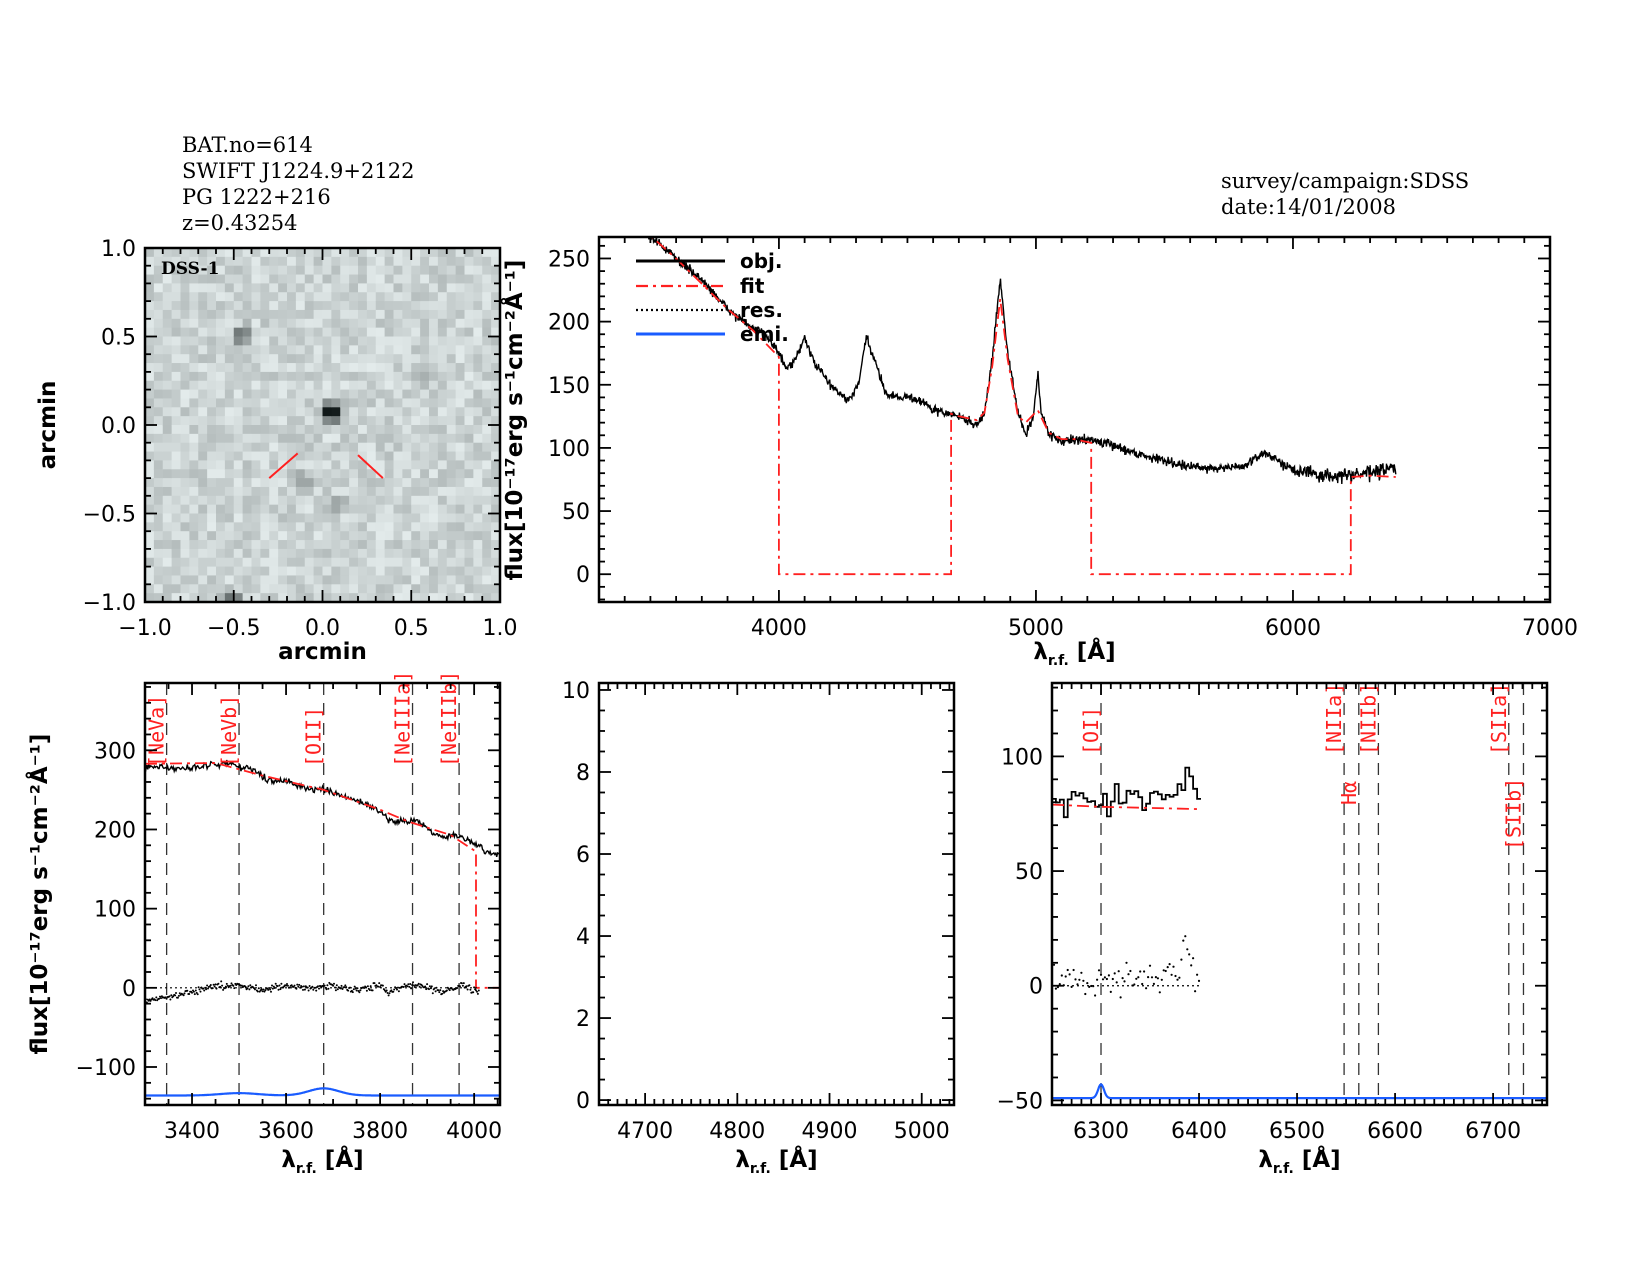  What do you see at coordinates (283, 465) in the screenshot?
I see `target-marker-line` at bounding box center [283, 465].